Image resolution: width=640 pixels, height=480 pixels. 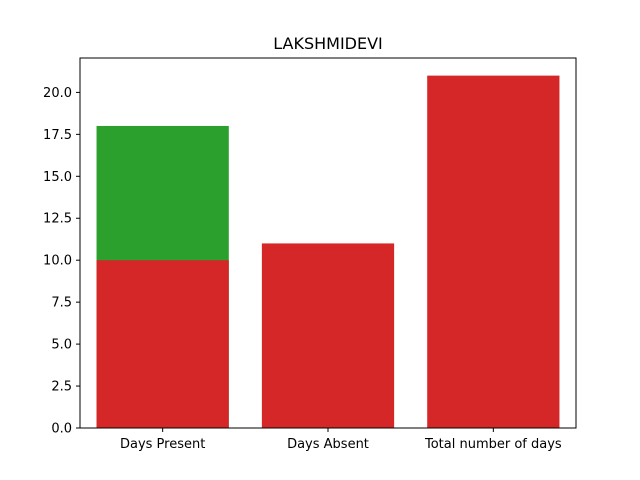 What do you see at coordinates (57, 261) in the screenshot?
I see `y-tick-label: 10.0` at bounding box center [57, 261].